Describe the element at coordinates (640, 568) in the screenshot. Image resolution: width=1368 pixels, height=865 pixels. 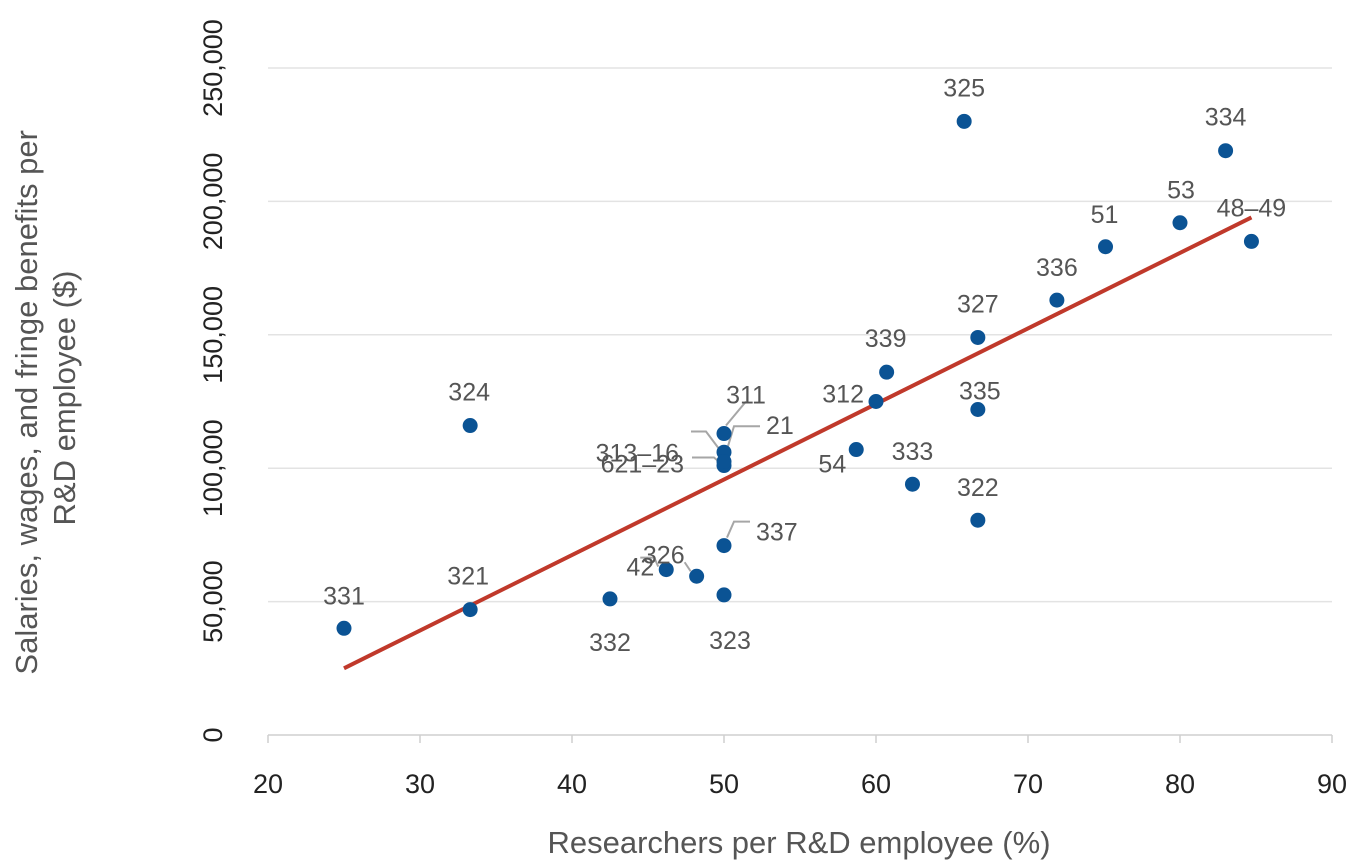
I see `point-label: 42` at that location.